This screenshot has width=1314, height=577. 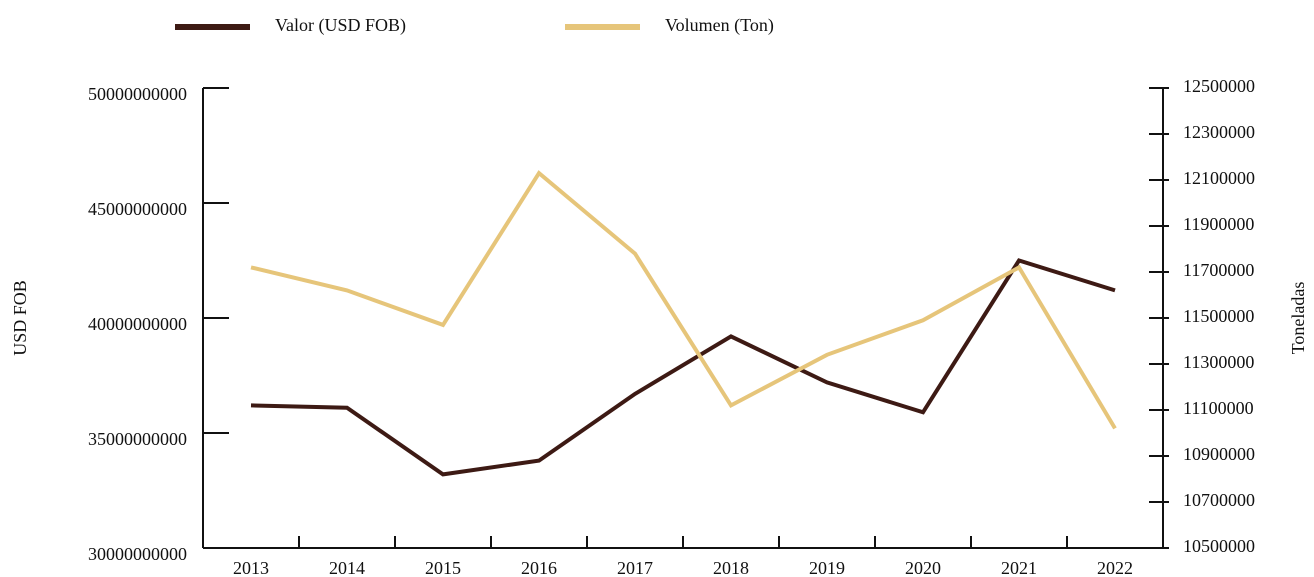 I want to click on x-tick-label: 2020, so click(x=923, y=567).